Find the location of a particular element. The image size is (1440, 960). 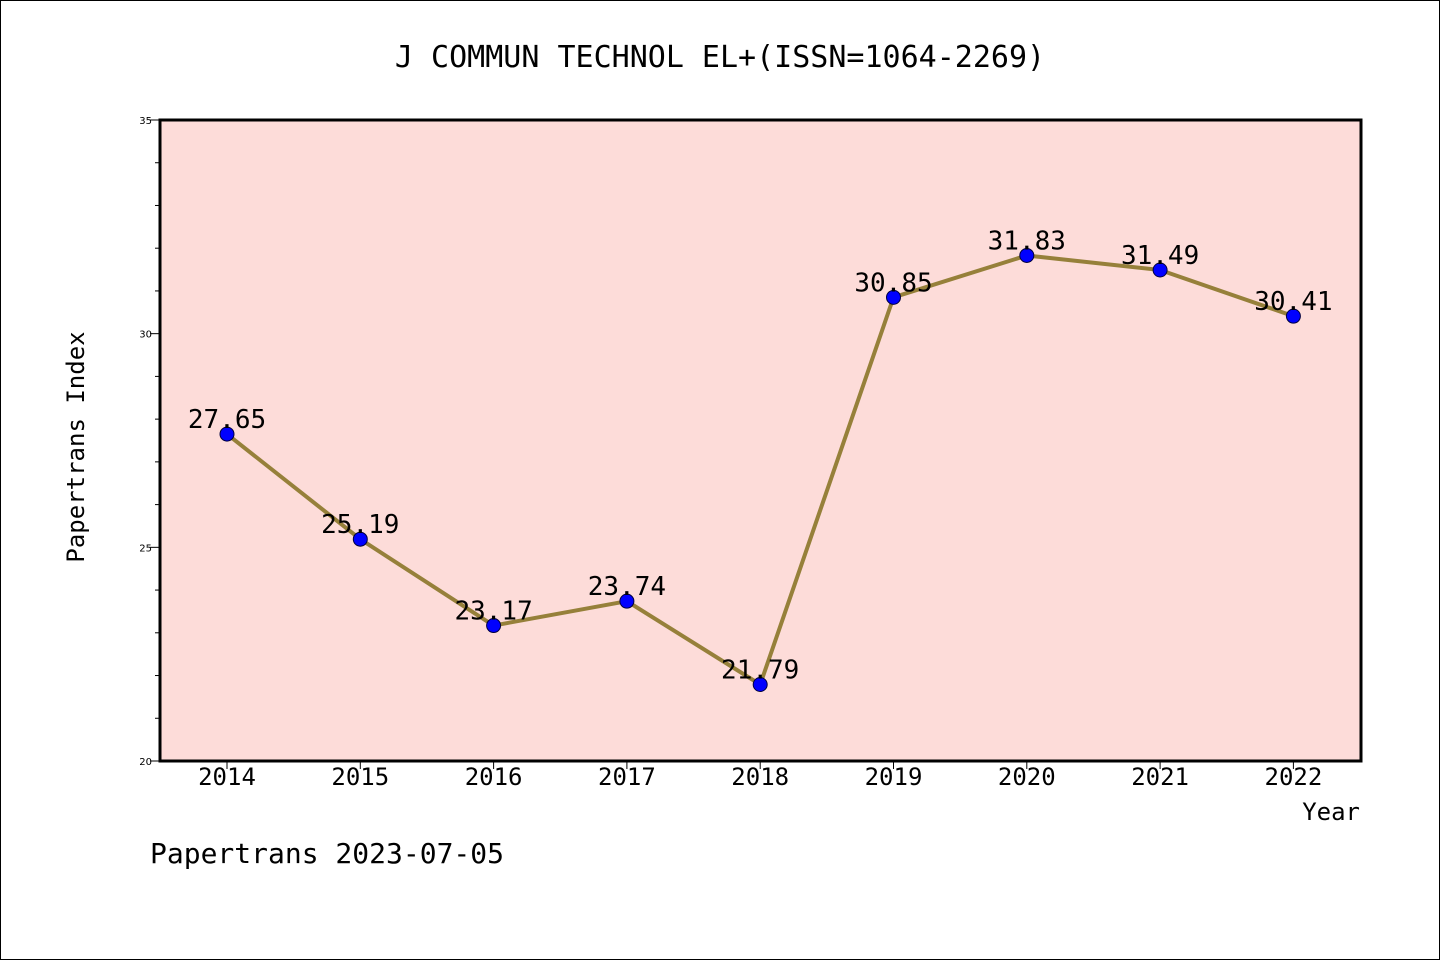

data-label-2014: 27.65 is located at coordinates (227, 420).